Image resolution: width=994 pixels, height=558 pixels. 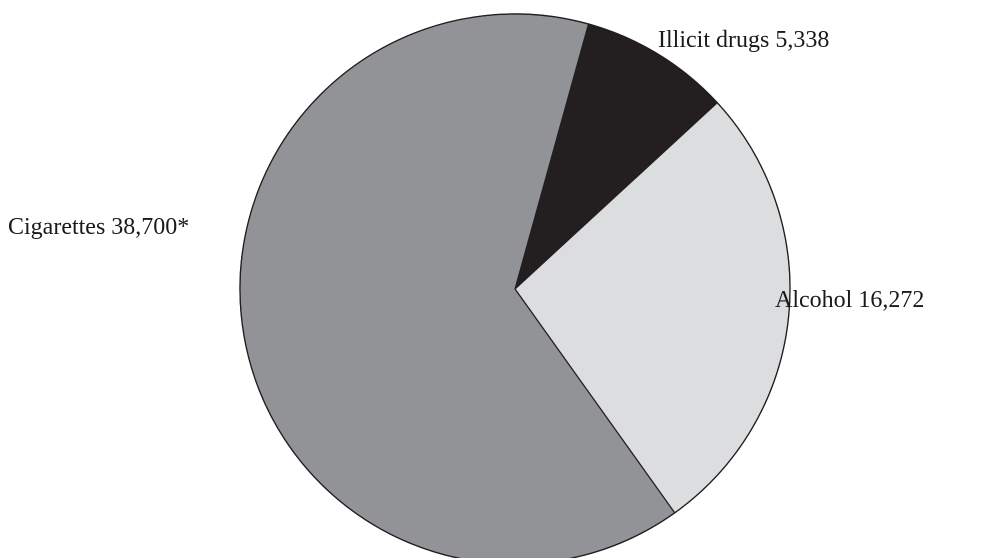 What do you see at coordinates (743, 40) in the screenshot?
I see `slice-label-illicit-drugs: Illicit drugs 5,338` at bounding box center [743, 40].